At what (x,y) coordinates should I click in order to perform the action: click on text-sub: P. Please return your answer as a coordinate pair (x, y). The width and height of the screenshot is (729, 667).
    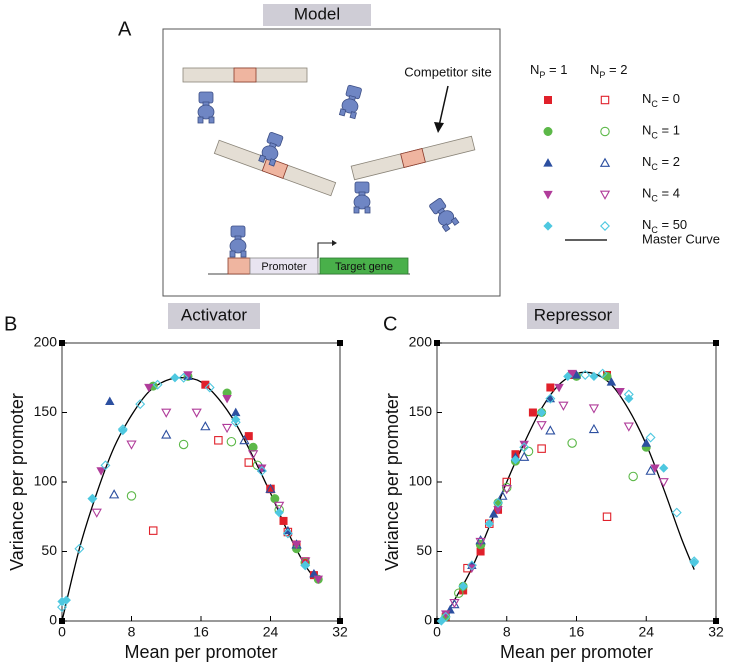
    Looking at the image, I should click on (602, 75).